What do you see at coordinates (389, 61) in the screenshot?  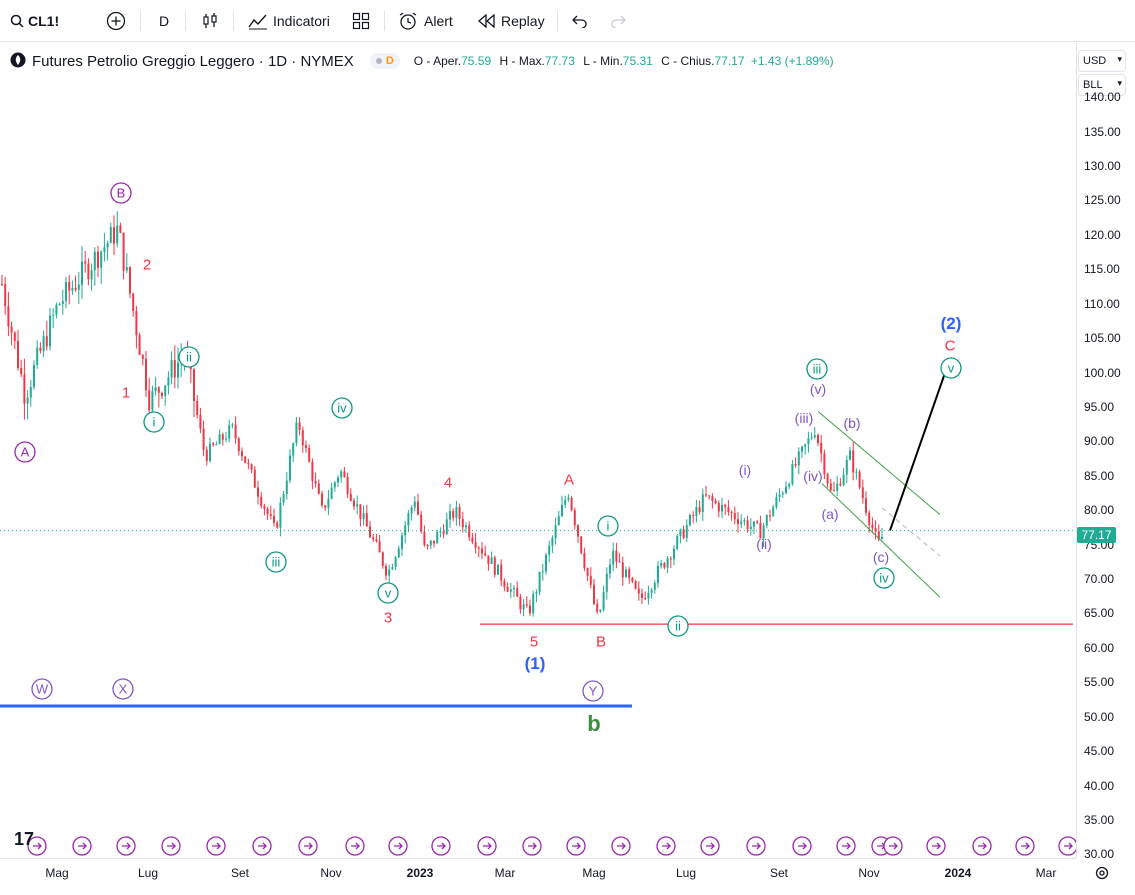 I see `market-badge-label: D` at bounding box center [389, 61].